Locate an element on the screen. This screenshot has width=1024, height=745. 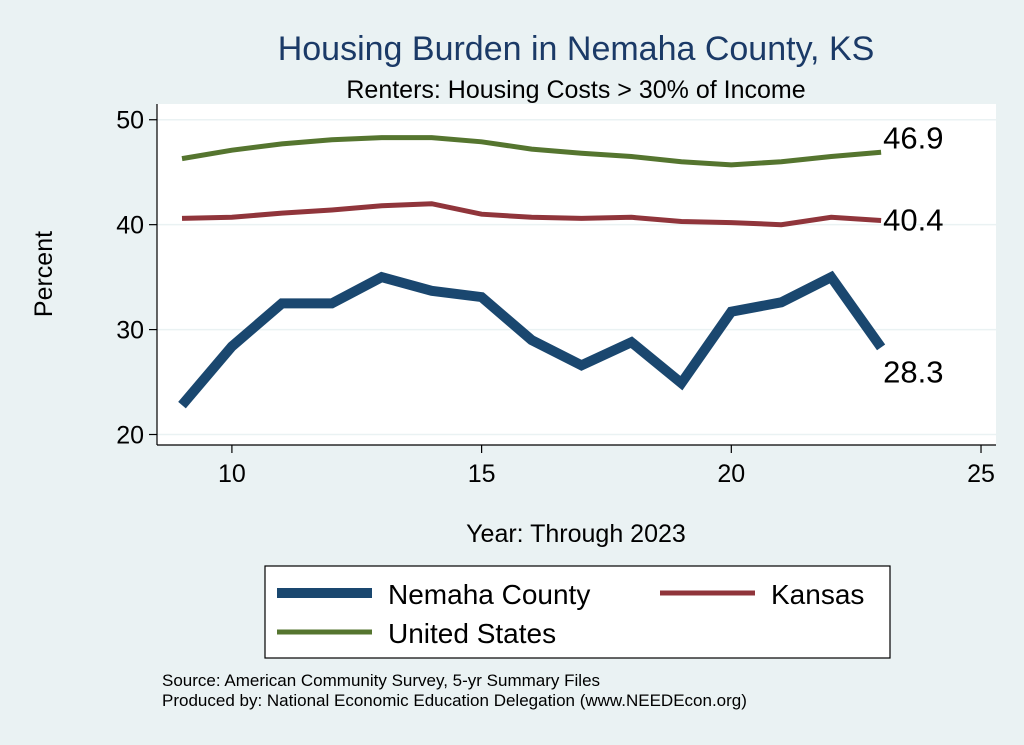
end-labels: 46.9 40.4 28.3 is located at coordinates (913, 254).